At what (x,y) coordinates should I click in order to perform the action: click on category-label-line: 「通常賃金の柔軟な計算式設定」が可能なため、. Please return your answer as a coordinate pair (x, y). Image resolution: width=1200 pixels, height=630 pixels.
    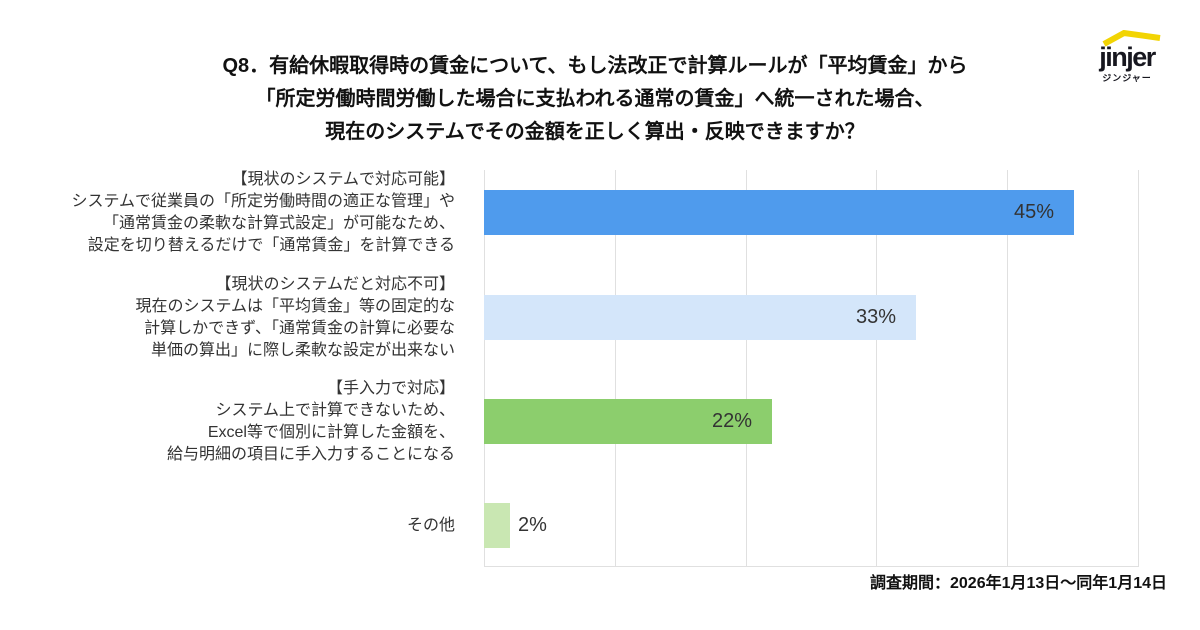
    Looking at the image, I should click on (278, 223).